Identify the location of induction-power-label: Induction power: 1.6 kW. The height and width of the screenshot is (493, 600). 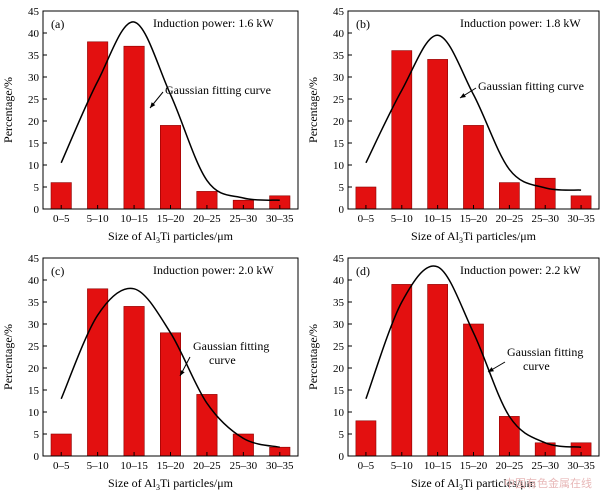
(213, 23).